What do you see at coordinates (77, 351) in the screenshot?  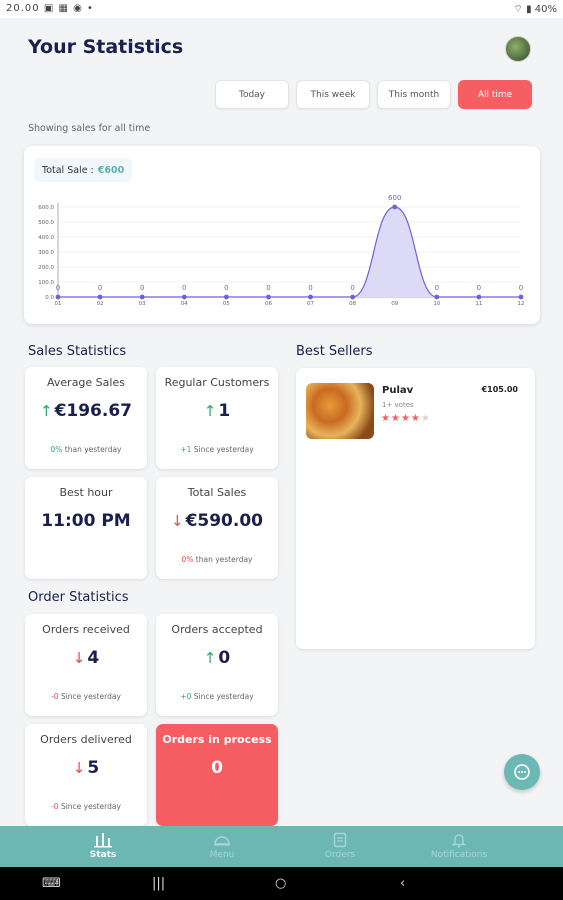 I see `sales-statistics-title: Sales Statistics` at bounding box center [77, 351].